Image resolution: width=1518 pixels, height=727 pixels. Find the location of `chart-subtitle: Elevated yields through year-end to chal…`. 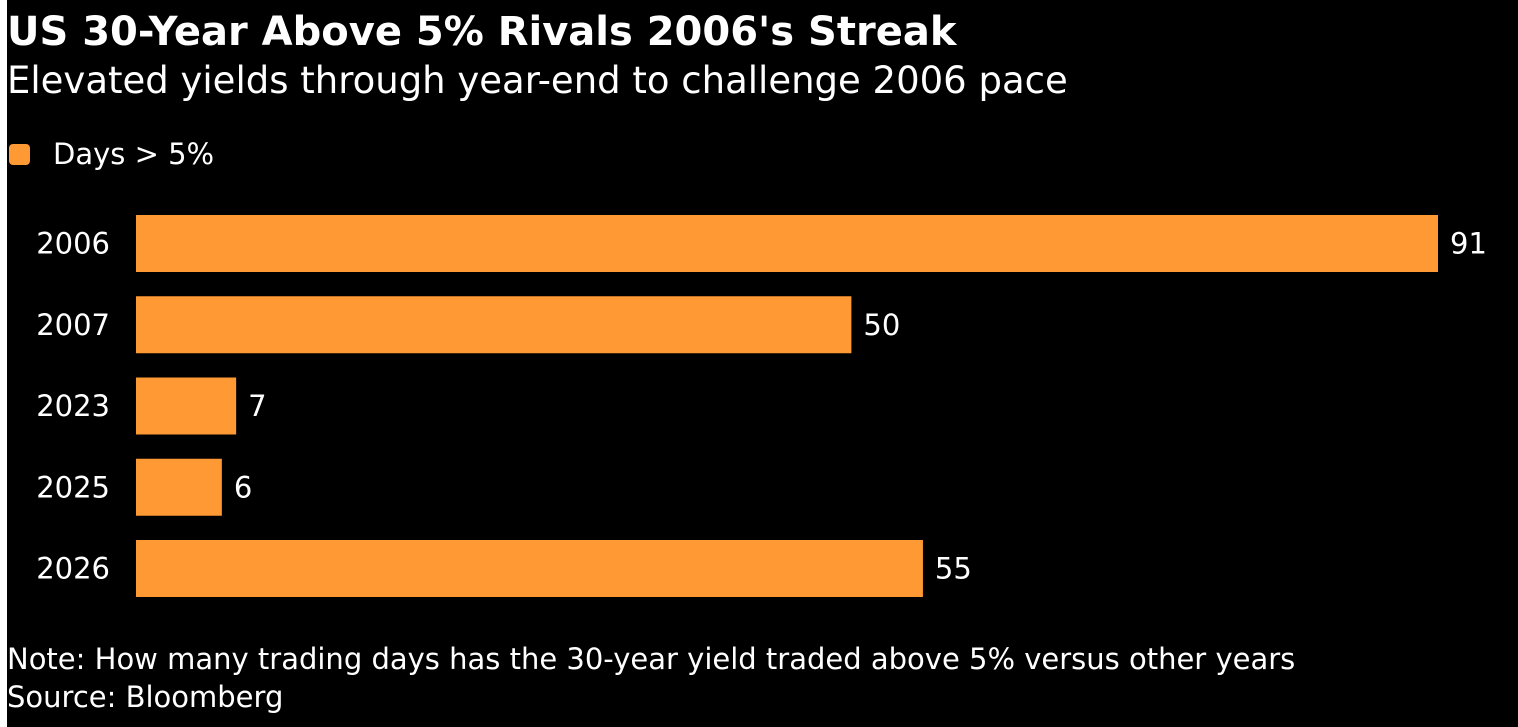

chart-subtitle: Elevated yields through year-end to chal… is located at coordinates (537, 80).